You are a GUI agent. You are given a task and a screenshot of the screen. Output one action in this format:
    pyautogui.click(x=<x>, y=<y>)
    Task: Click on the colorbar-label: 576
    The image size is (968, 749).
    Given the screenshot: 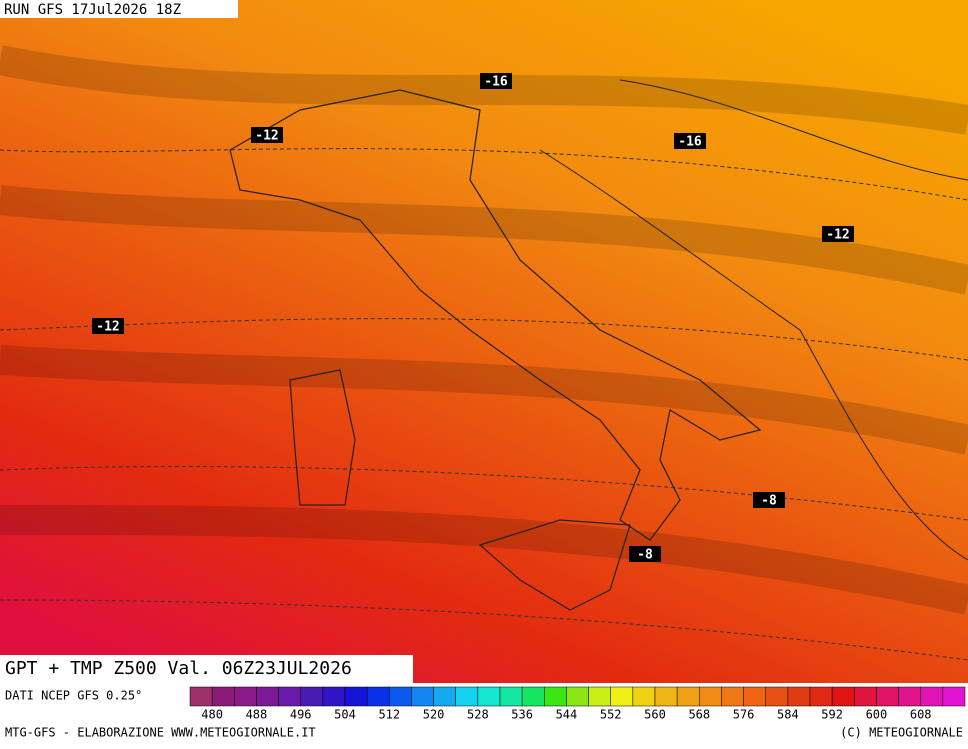 What is the action you would take?
    pyautogui.click(x=744, y=715)
    